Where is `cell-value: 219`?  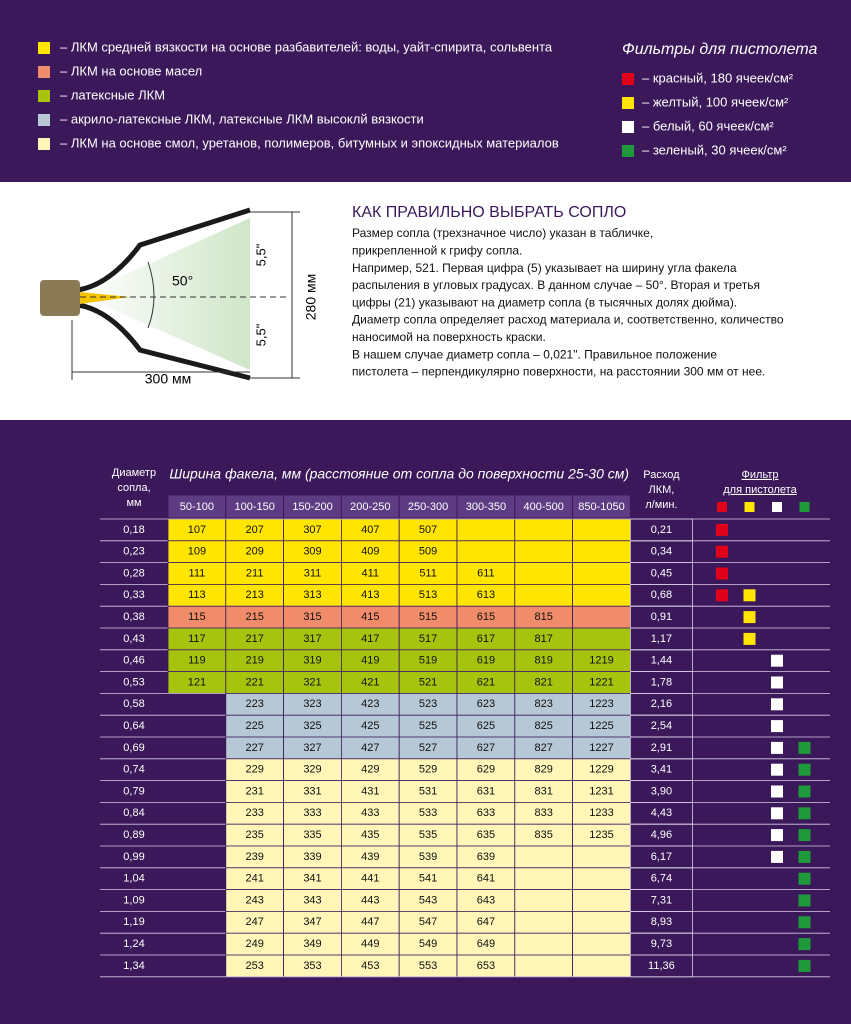 cell-value: 219 is located at coordinates (255, 661).